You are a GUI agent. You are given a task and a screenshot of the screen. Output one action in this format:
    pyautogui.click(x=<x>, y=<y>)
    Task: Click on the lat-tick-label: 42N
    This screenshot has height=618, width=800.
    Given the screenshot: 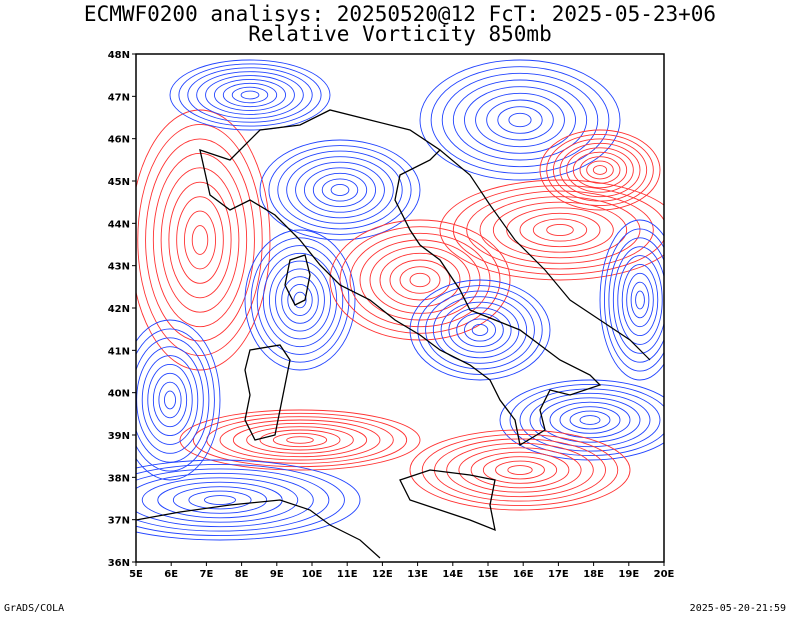 What is the action you would take?
    pyautogui.click(x=119, y=309)
    